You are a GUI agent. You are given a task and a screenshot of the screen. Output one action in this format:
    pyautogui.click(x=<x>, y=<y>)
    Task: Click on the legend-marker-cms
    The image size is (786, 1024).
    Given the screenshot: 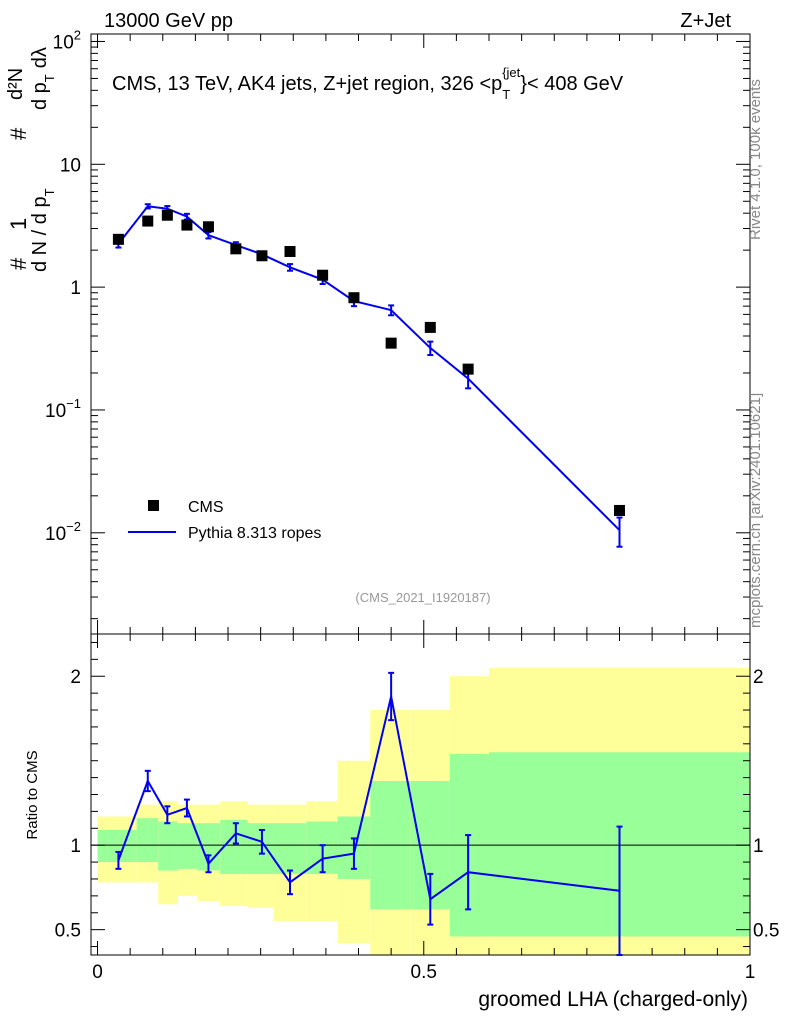 What is the action you would take?
    pyautogui.click(x=153, y=505)
    